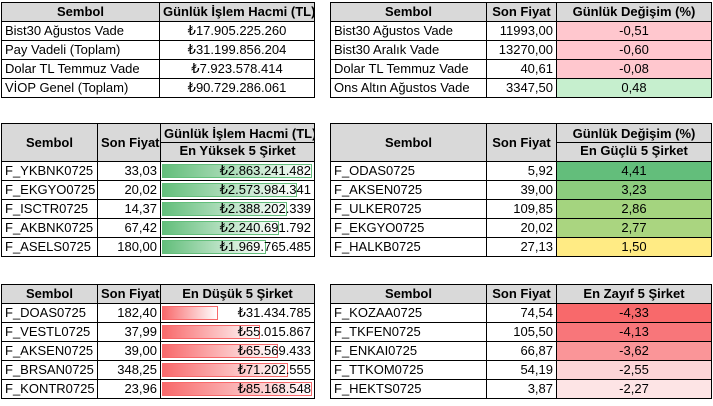 This screenshot has width=713, height=406. What do you see at coordinates (274, 331) in the screenshot?
I see `volume-value: ₺55.015.867` at bounding box center [274, 331].